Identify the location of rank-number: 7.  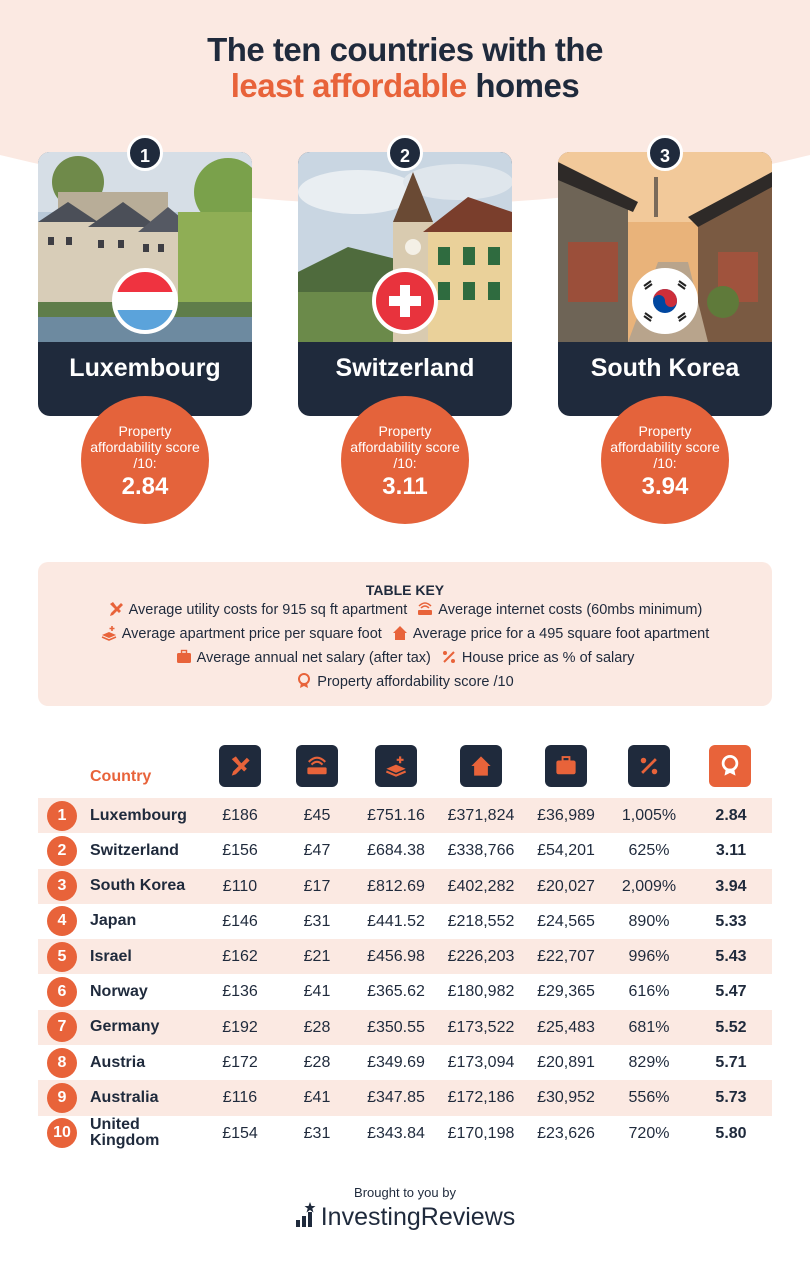
(62, 1027).